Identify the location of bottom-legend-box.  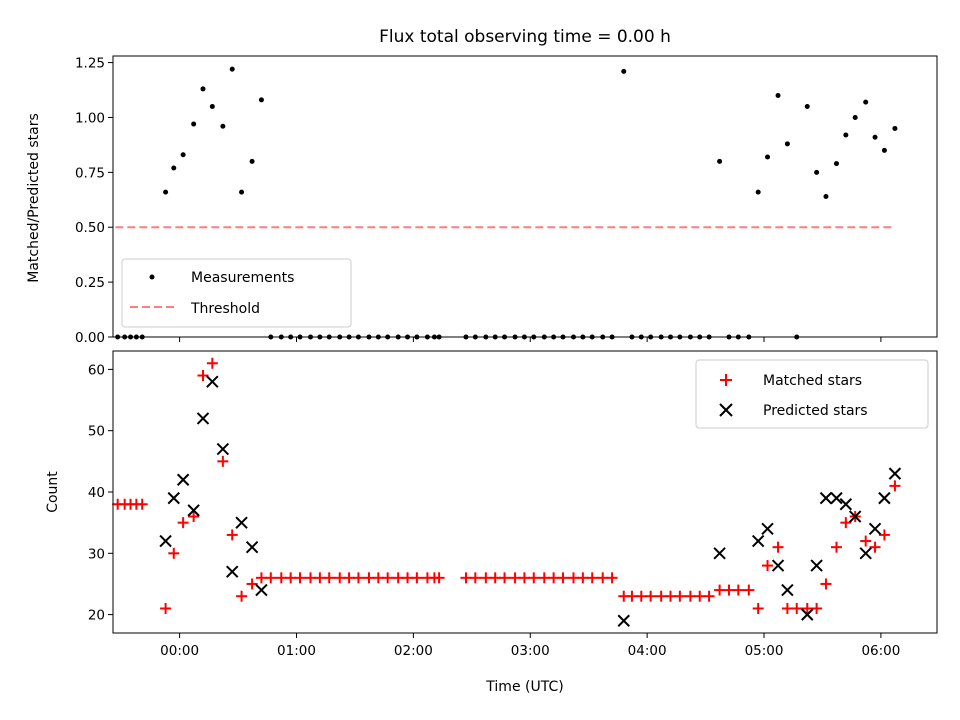
(812, 394).